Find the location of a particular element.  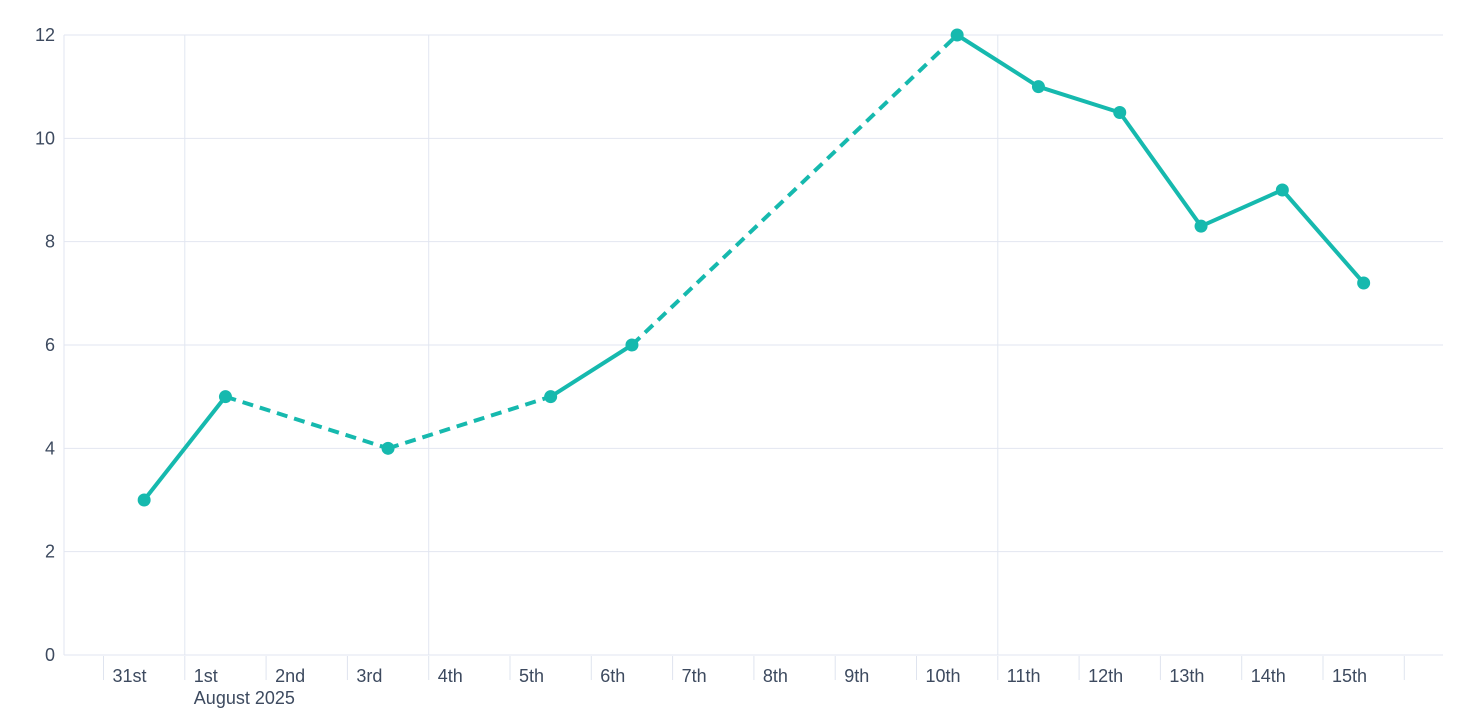

x-axis-month-label: August 2025 is located at coordinates (244, 698).